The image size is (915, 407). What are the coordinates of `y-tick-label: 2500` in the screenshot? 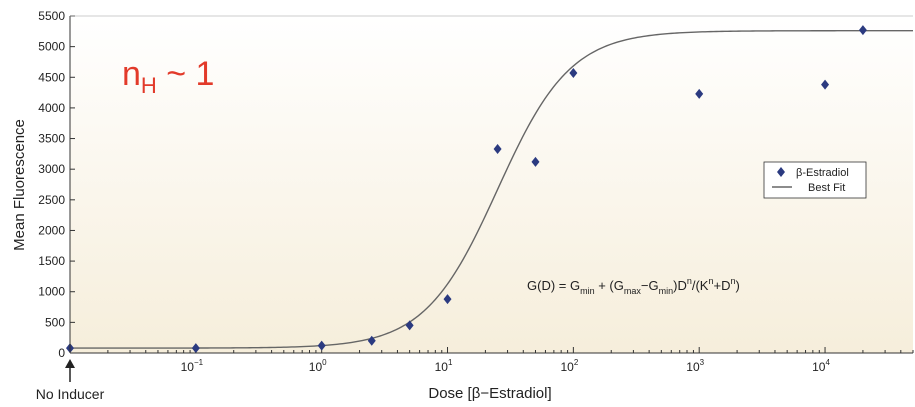 It's located at (51, 200).